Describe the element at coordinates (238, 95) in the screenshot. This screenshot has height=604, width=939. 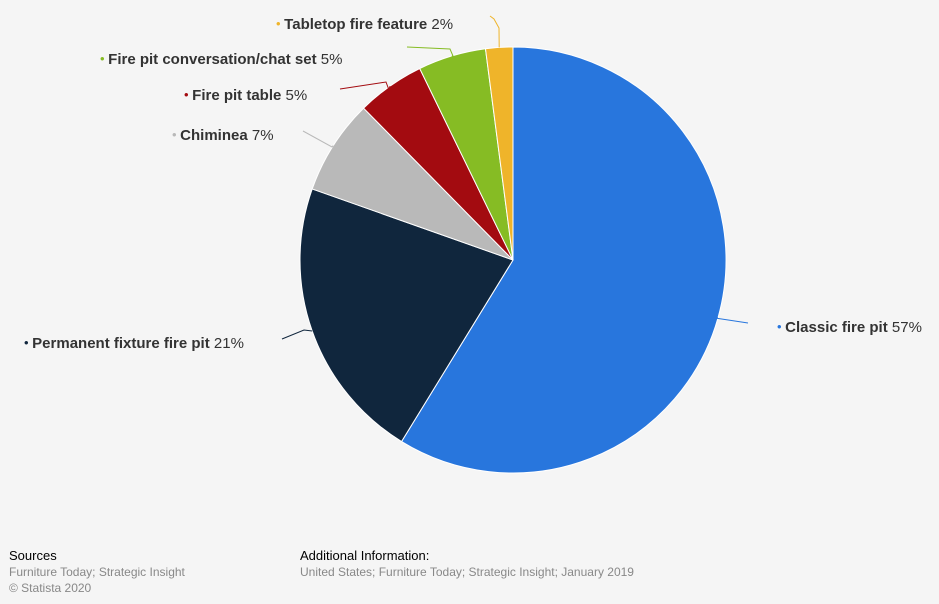
I see `label-name: Fire pit table` at that location.